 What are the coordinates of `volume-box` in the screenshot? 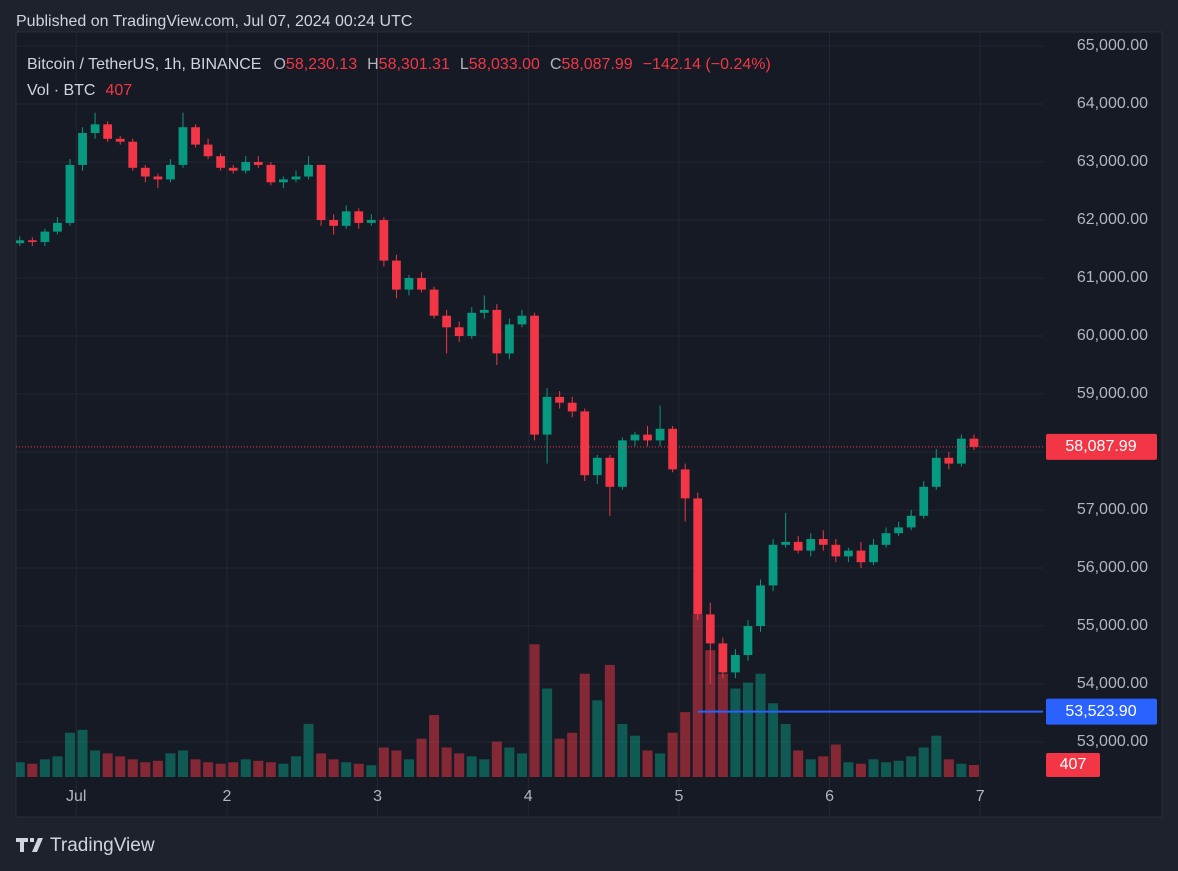 It's located at (1073, 764).